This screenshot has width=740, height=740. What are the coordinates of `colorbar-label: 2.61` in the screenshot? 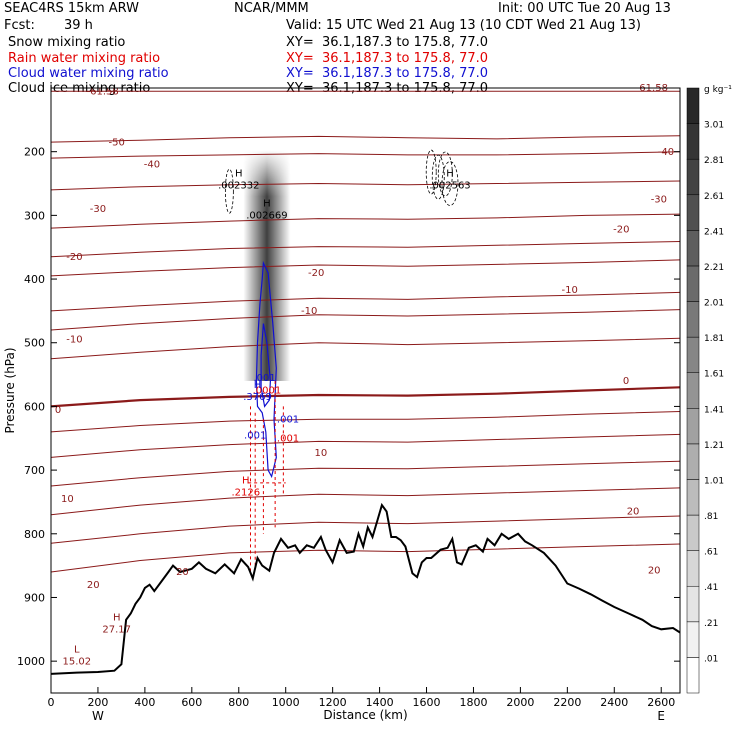 It's located at (714, 197).